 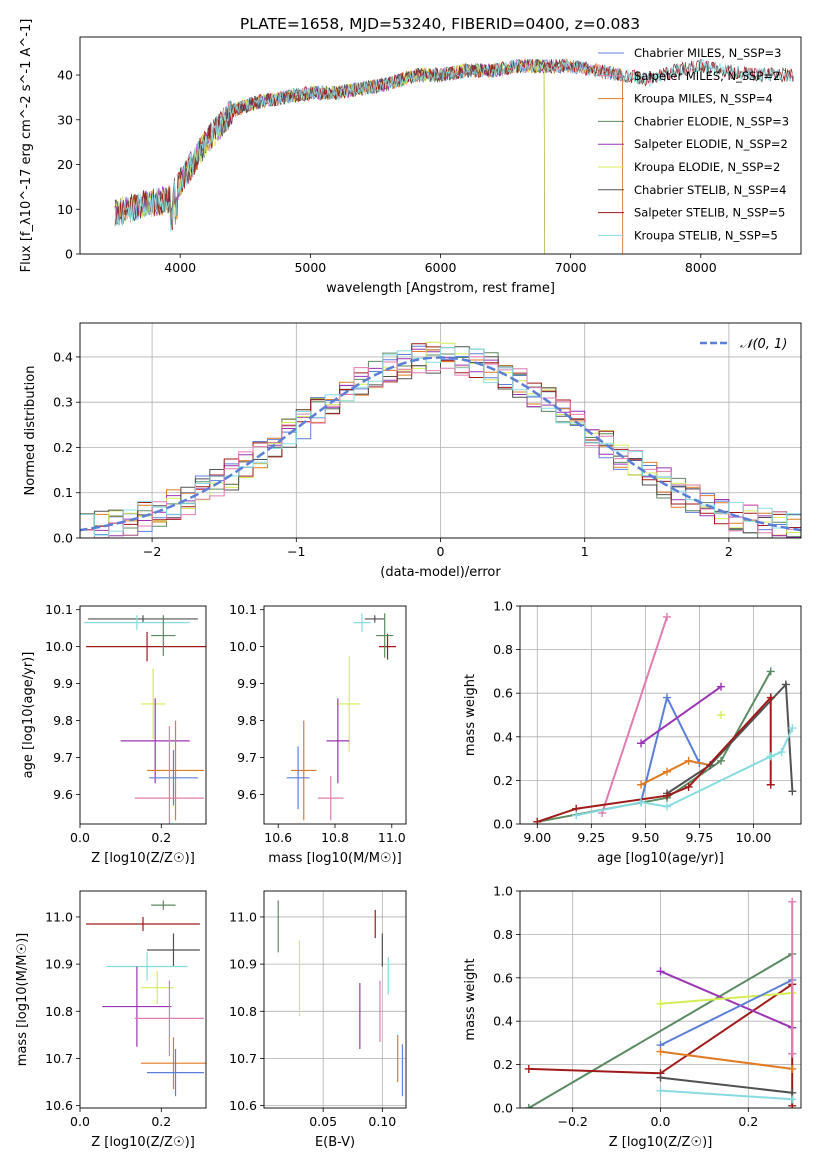 I want to click on y-axis-label: mass weight, so click(x=470, y=999).